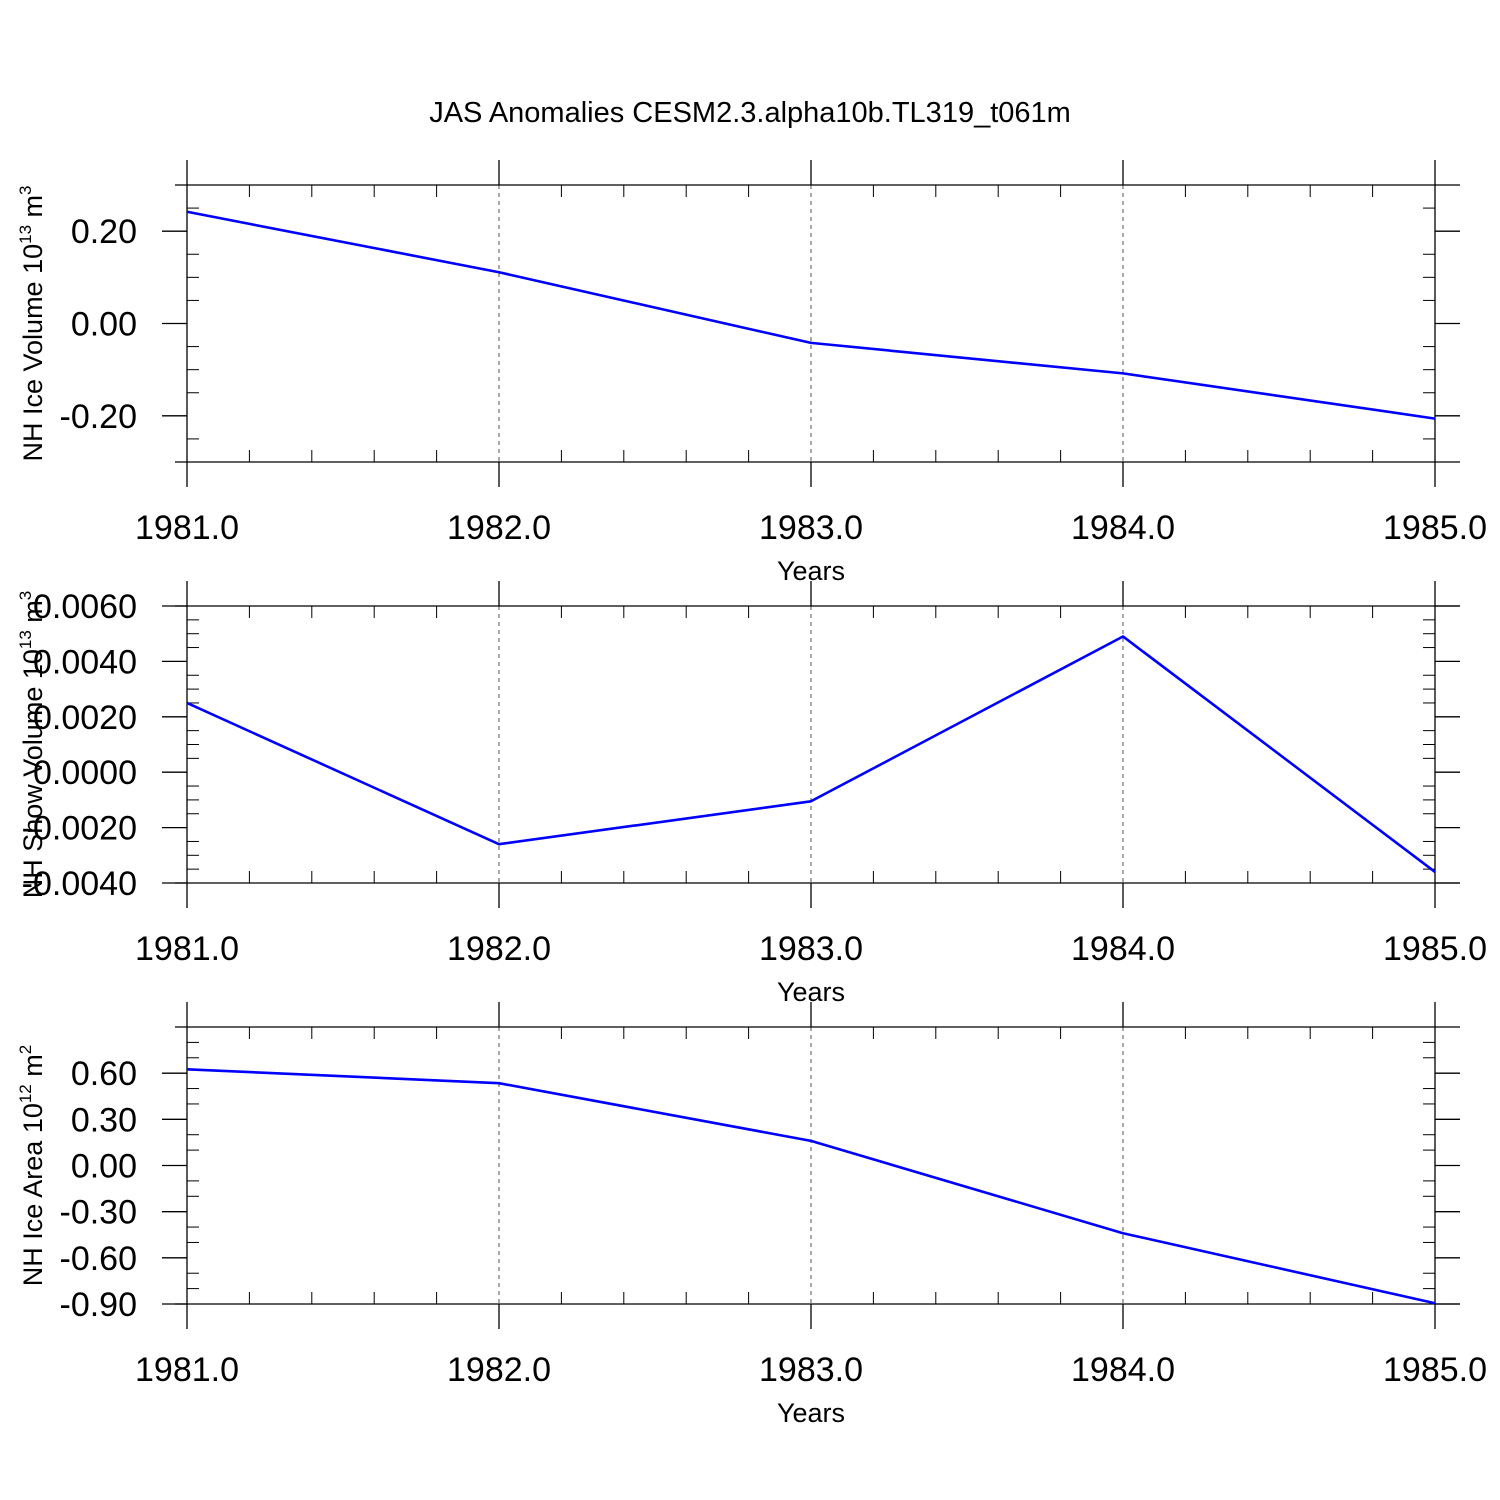 This screenshot has height=1500, width=1500. What do you see at coordinates (104, 232) in the screenshot?
I see `y-tick-label: 0.20` at bounding box center [104, 232].